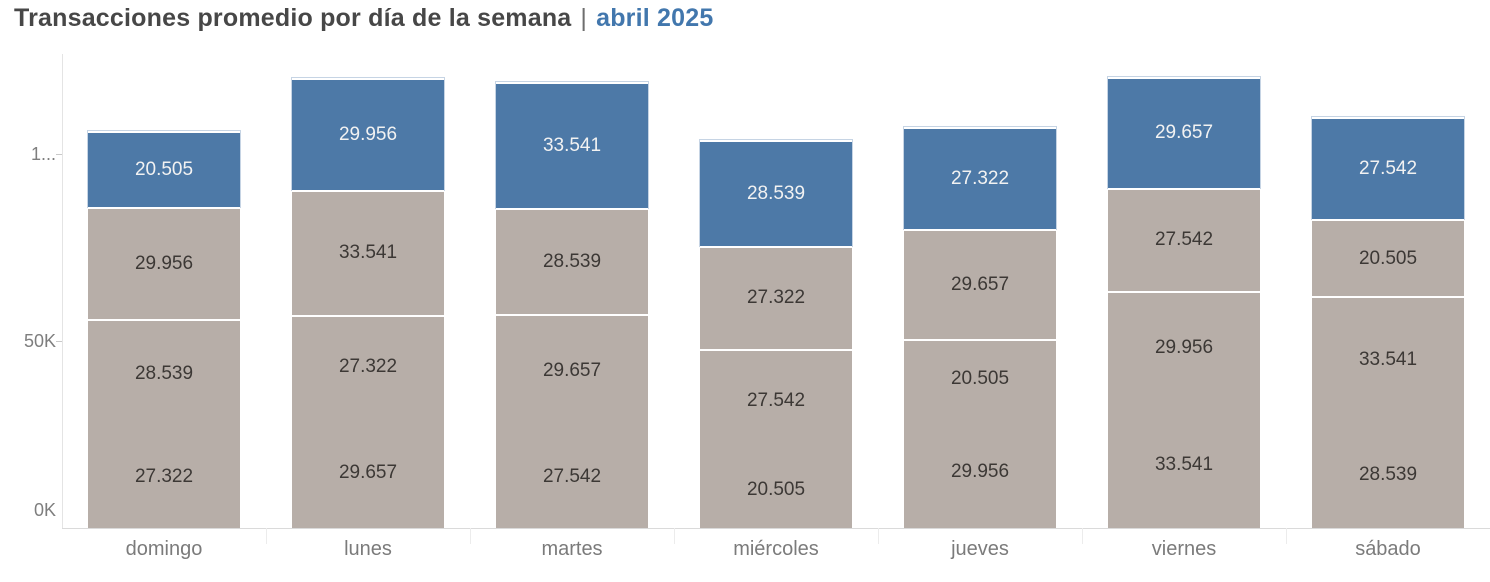 This screenshot has height=582, width=1490. What do you see at coordinates (776, 528) in the screenshot?
I see `x-axis-line` at bounding box center [776, 528].